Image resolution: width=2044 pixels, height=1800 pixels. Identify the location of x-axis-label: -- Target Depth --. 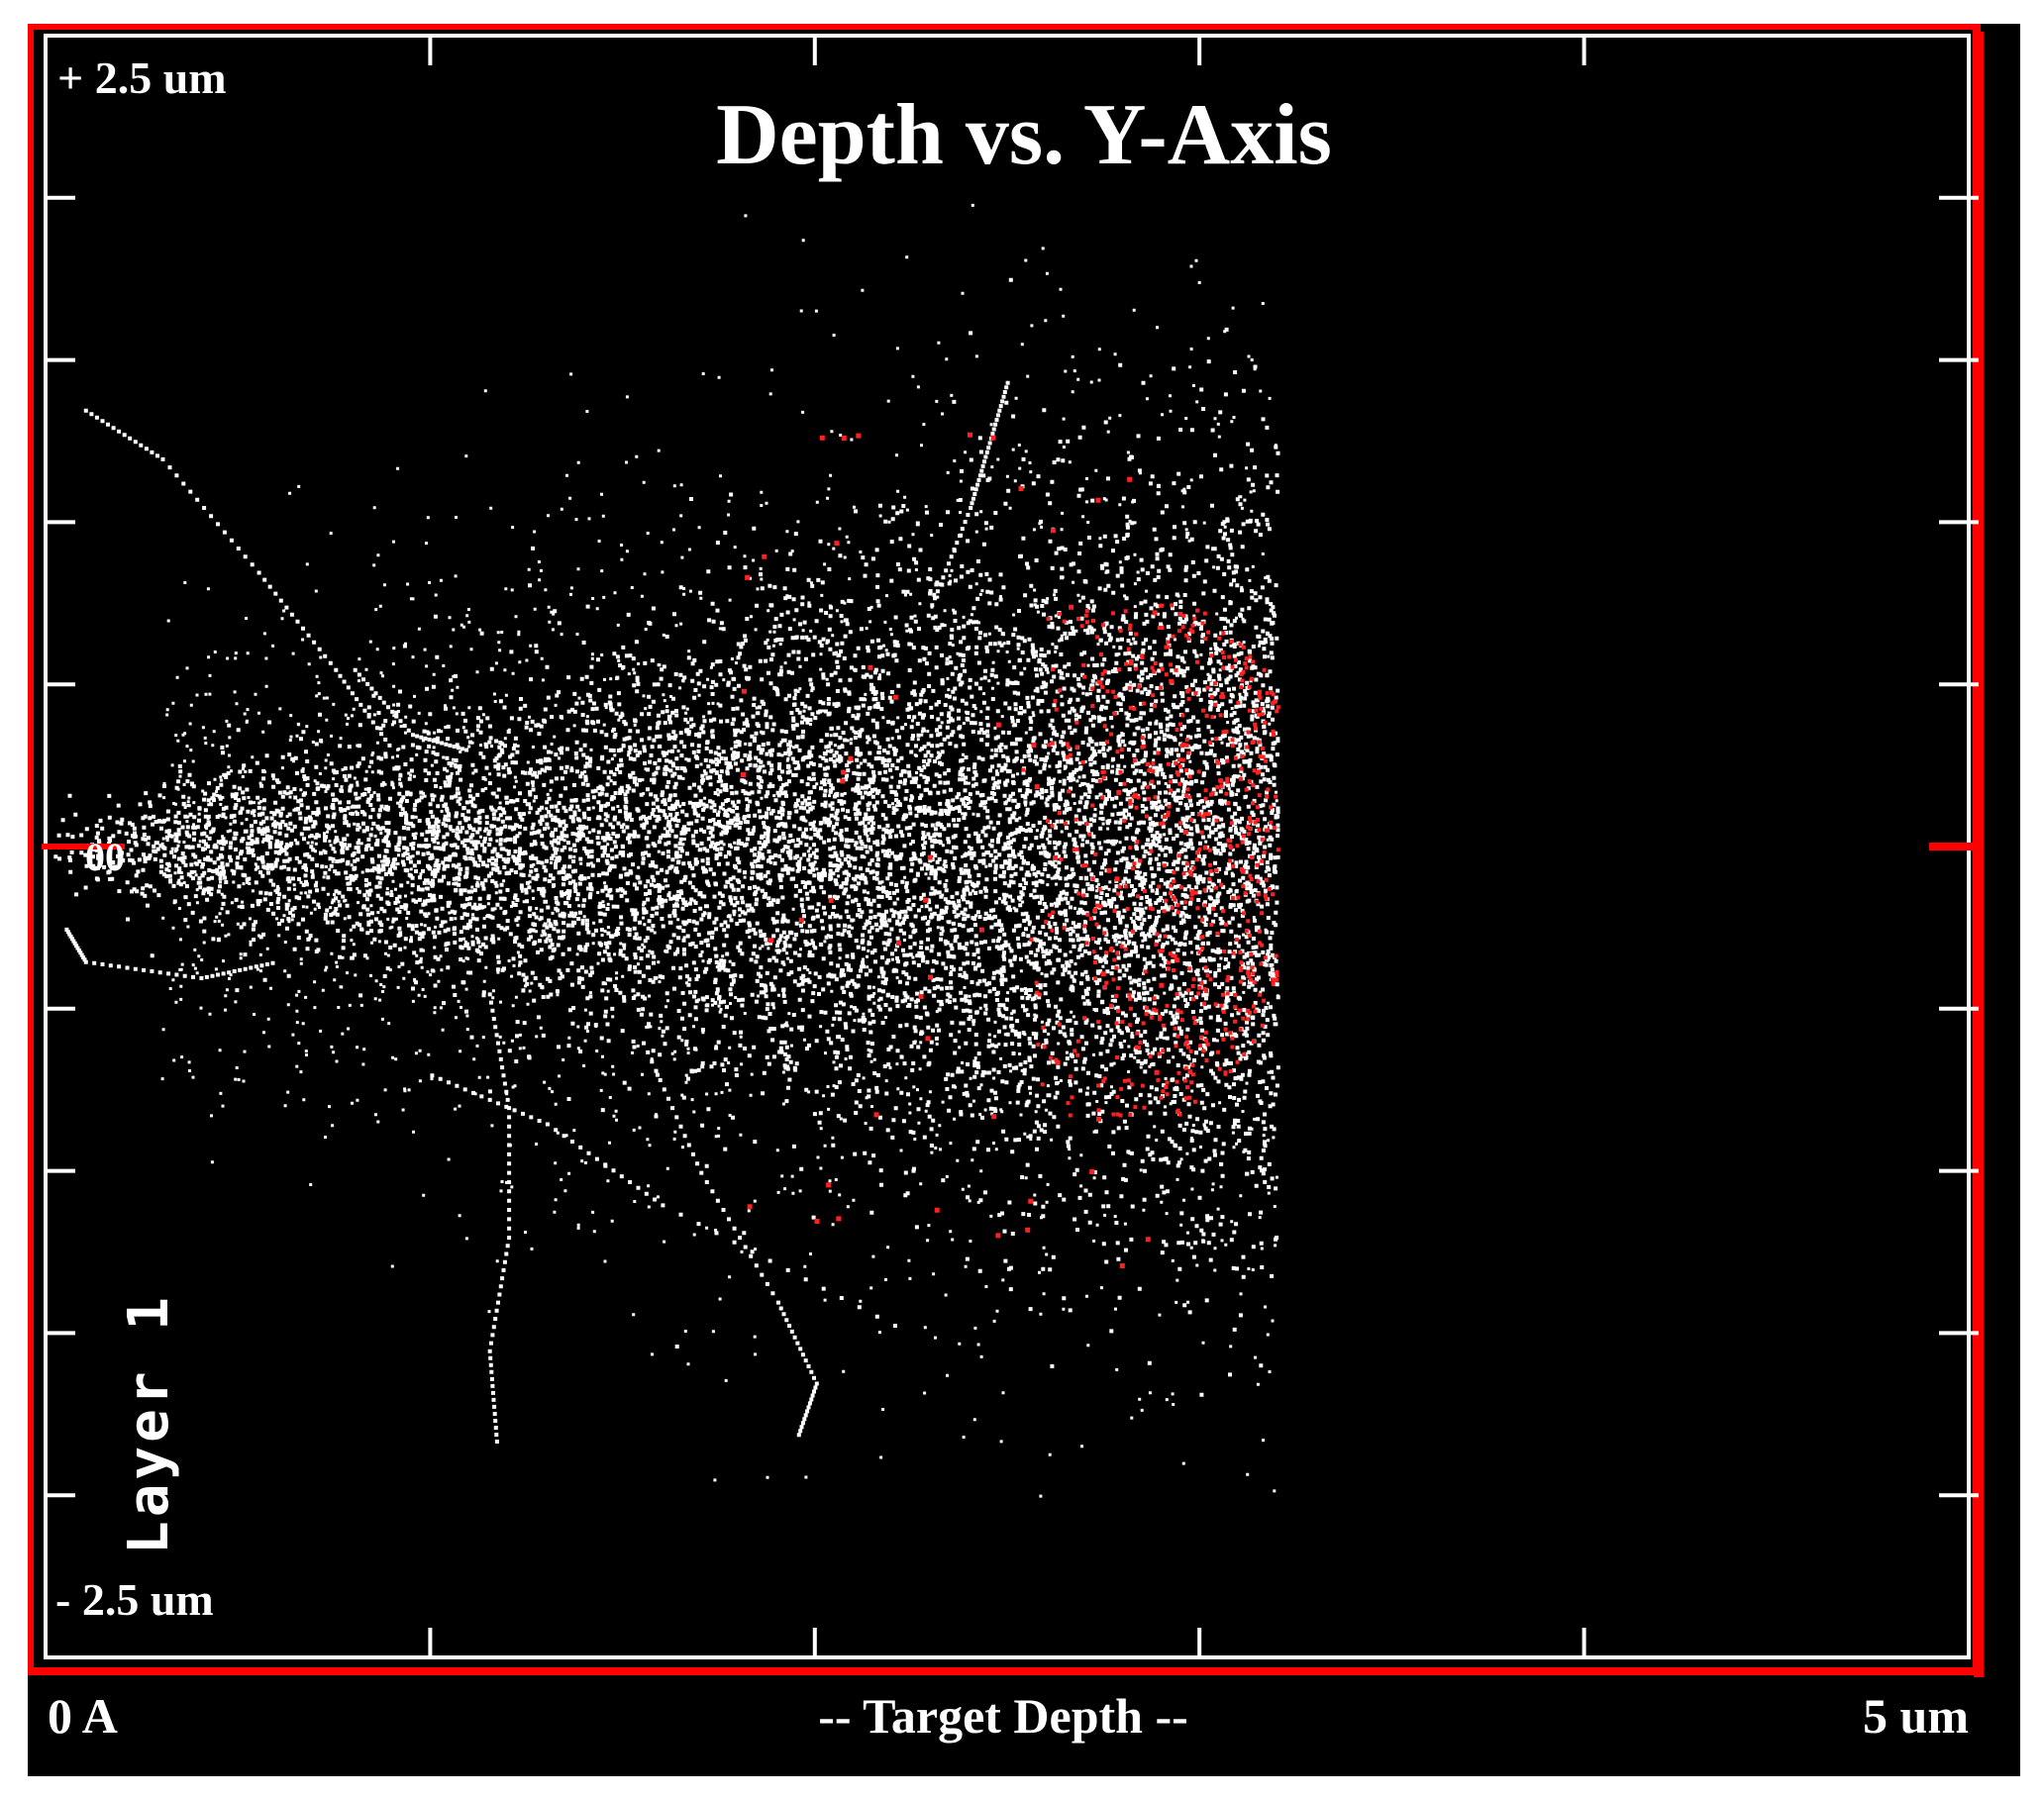
(1003, 1716).